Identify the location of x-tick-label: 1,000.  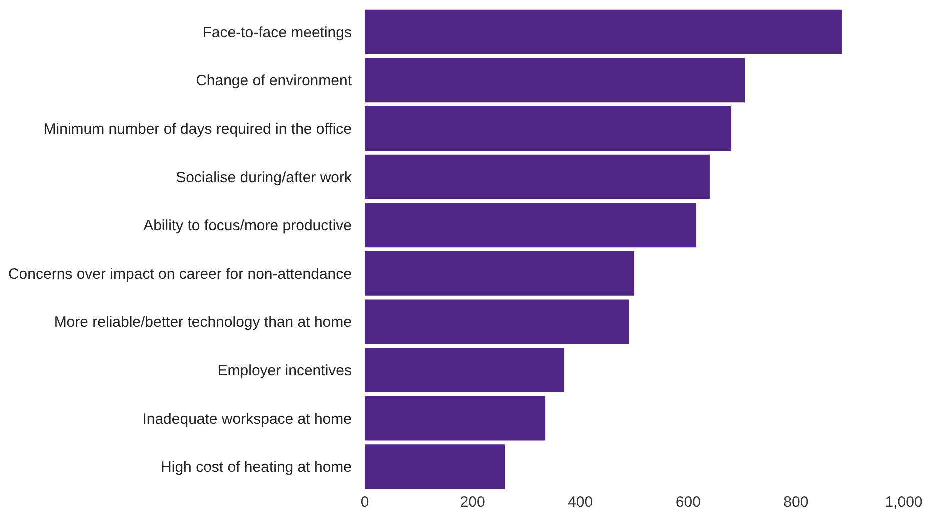
(904, 502).